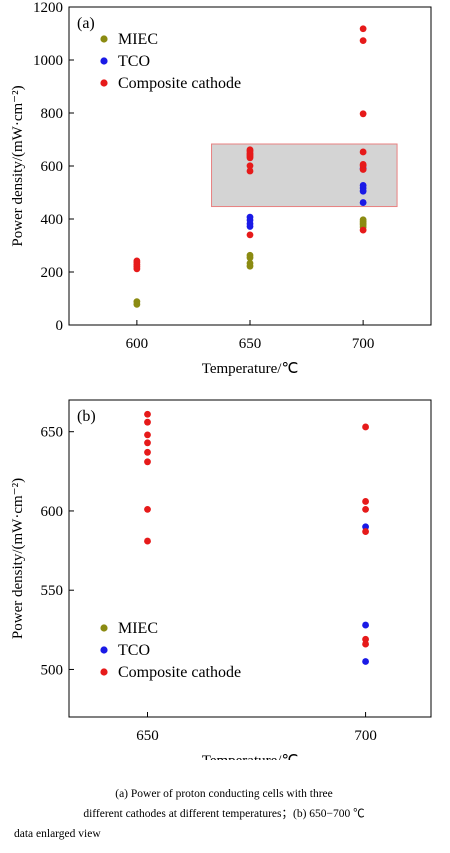 This screenshot has height=853, width=450. What do you see at coordinates (52, 273) in the screenshot?
I see `y-tick-label: 200` at bounding box center [52, 273].